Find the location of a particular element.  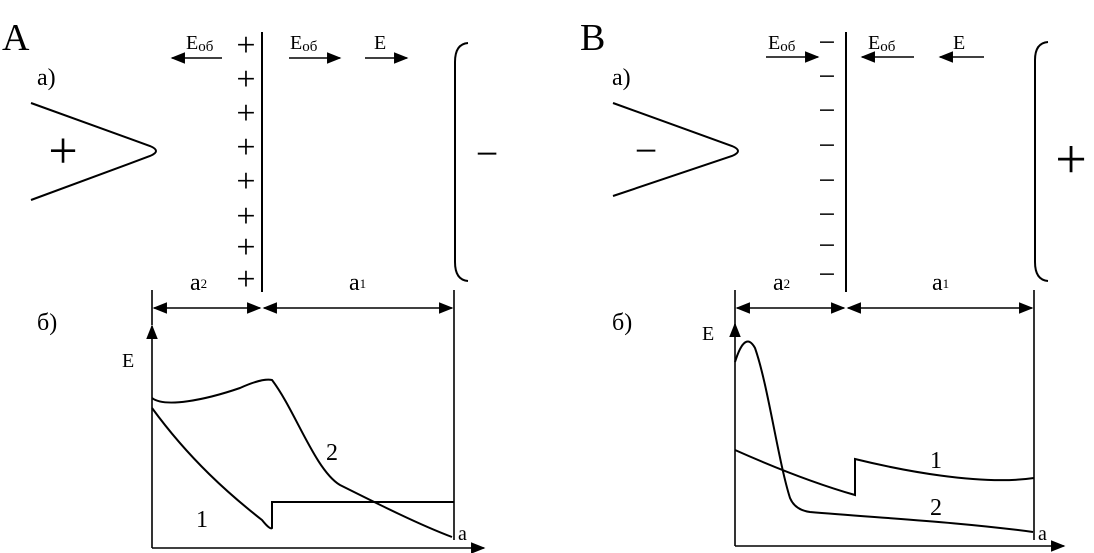

panel-a-plate-sign: − is located at coordinates (487, 153).